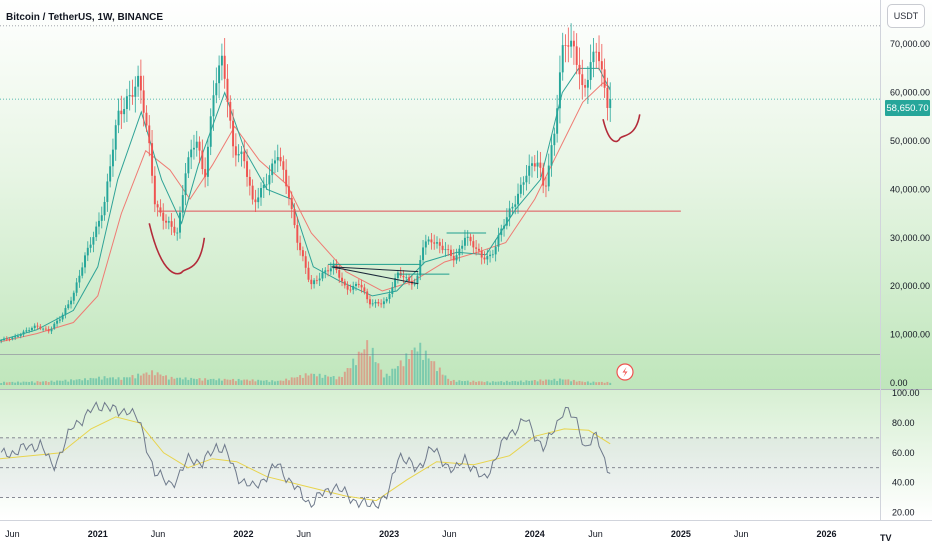  What do you see at coordinates (625, 372) in the screenshot?
I see `alert-icon` at bounding box center [625, 372].